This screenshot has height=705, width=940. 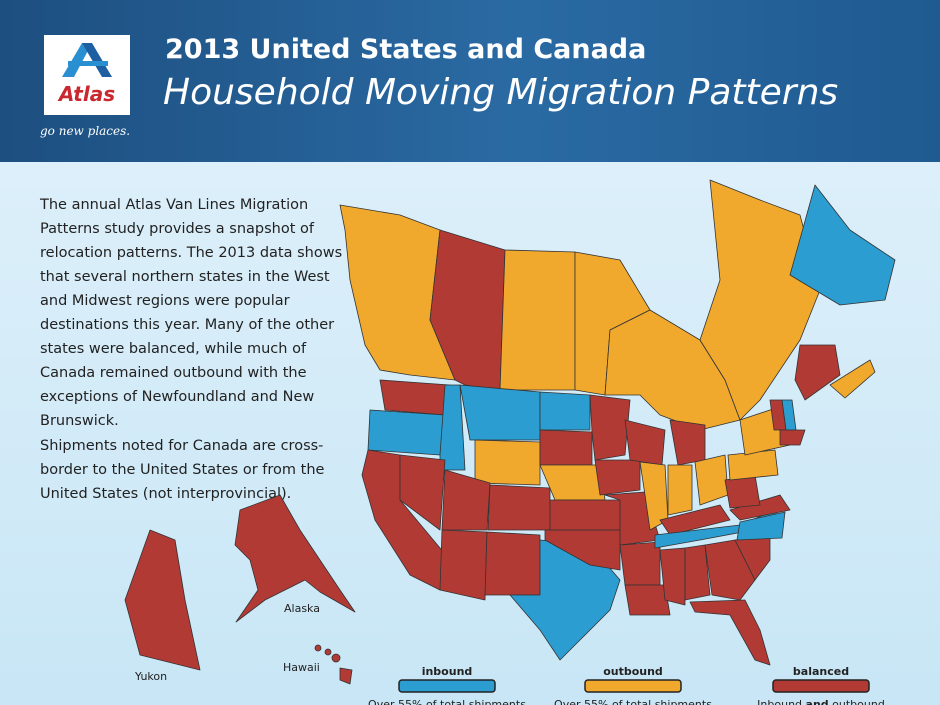 I want to click on logo-mark: Atlas, so click(x=86, y=74).